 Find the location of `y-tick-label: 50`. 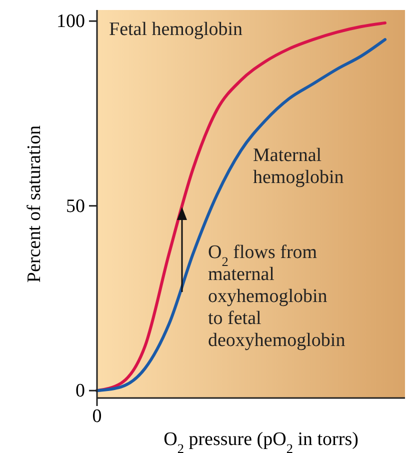

y-tick-label: 50 is located at coordinates (75, 206).